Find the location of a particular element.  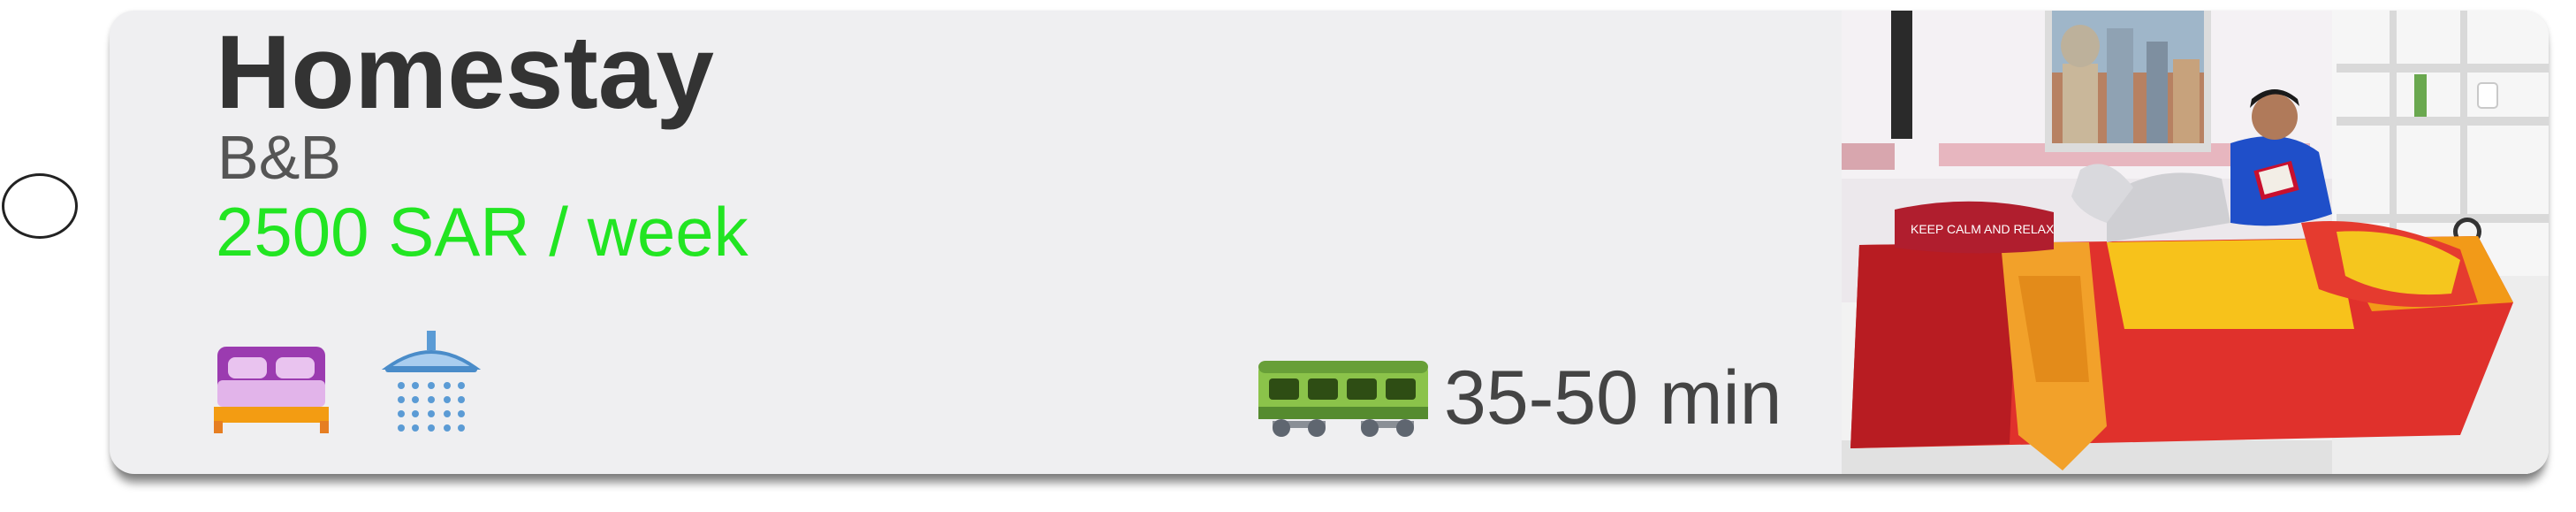

pillow-text: KEEP CALM AND RELAX is located at coordinates (1983, 229).